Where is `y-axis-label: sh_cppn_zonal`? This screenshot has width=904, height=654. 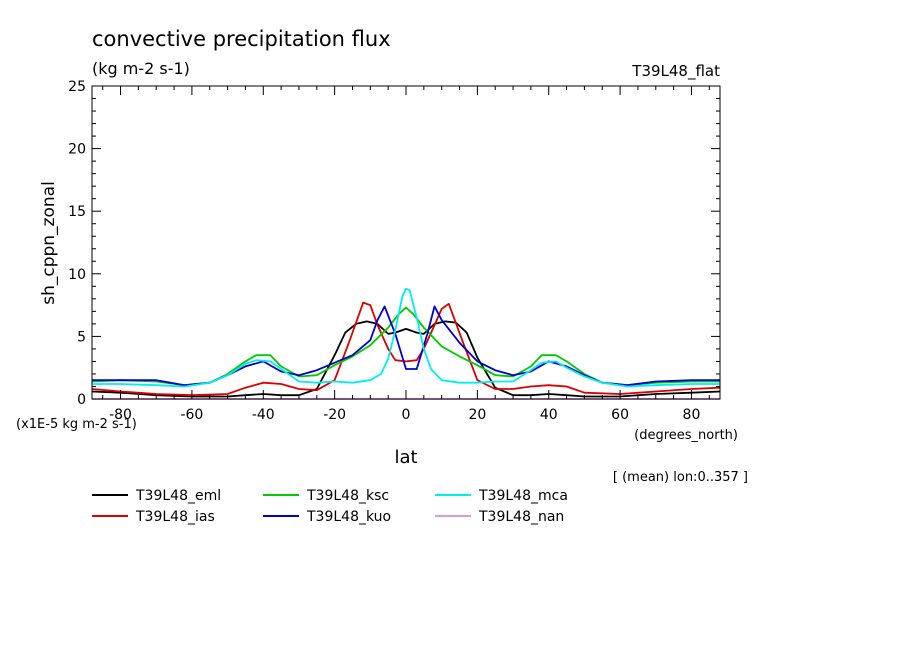 y-axis-label: sh_cppn_zonal is located at coordinates (49, 243).